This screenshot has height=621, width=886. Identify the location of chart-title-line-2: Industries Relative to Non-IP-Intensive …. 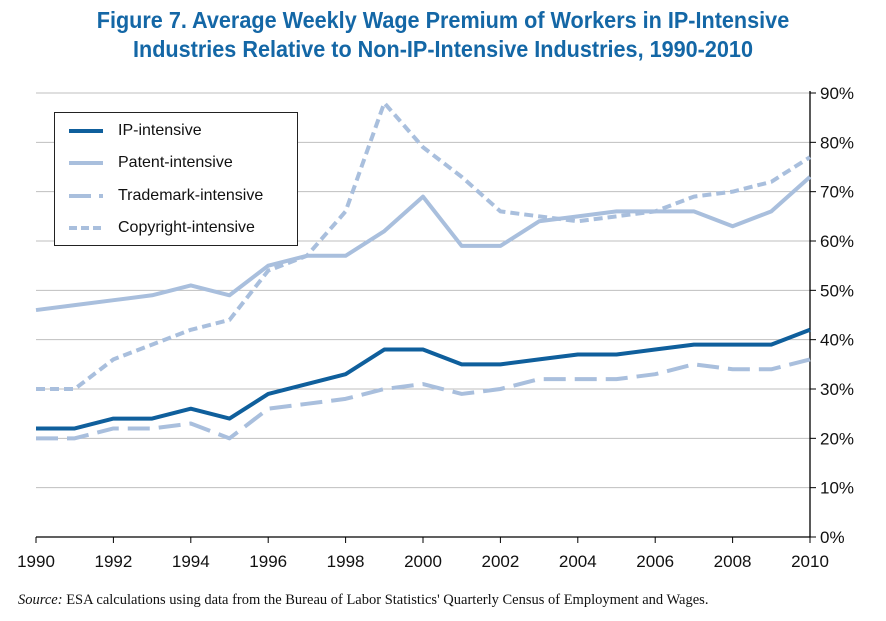
(443, 49).